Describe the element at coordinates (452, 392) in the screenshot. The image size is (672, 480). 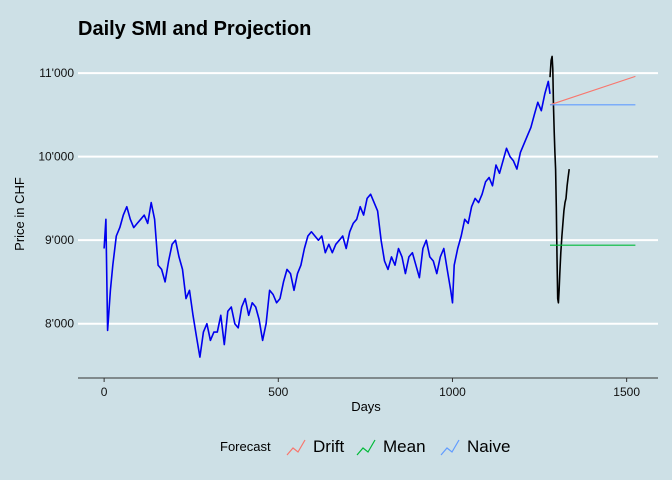
I see `x-tick-label-2: 1000` at that location.